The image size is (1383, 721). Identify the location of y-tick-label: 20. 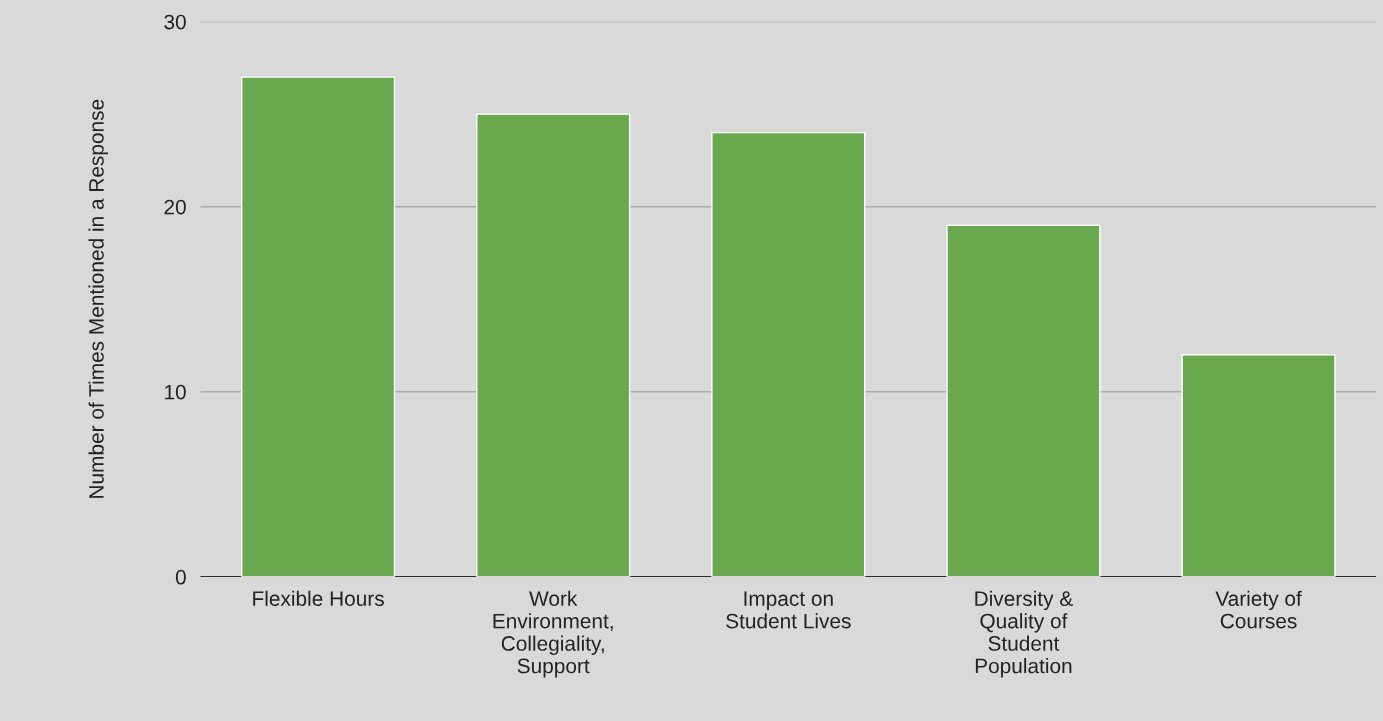
(175, 207).